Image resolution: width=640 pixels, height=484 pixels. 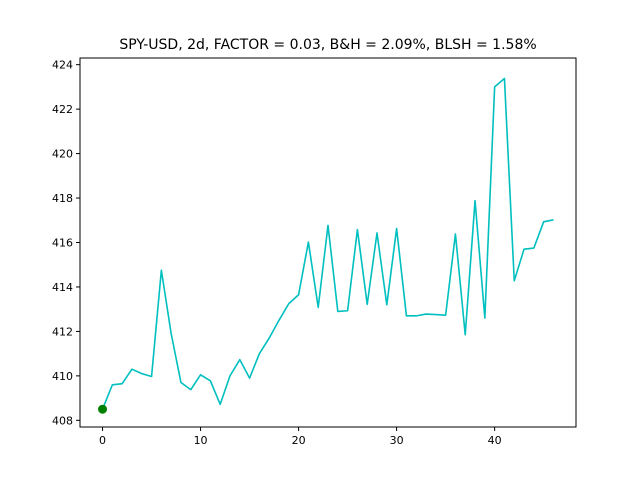 I want to click on y-tick-label: 412, so click(x=62, y=331).